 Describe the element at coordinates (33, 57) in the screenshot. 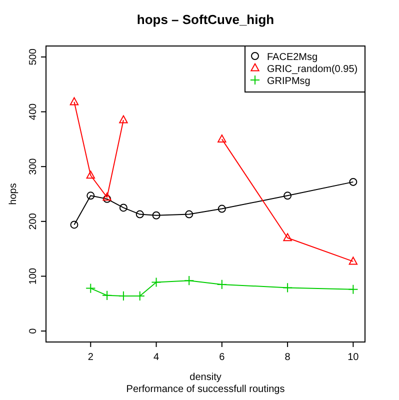

I see `y-tick-label: 500` at that location.